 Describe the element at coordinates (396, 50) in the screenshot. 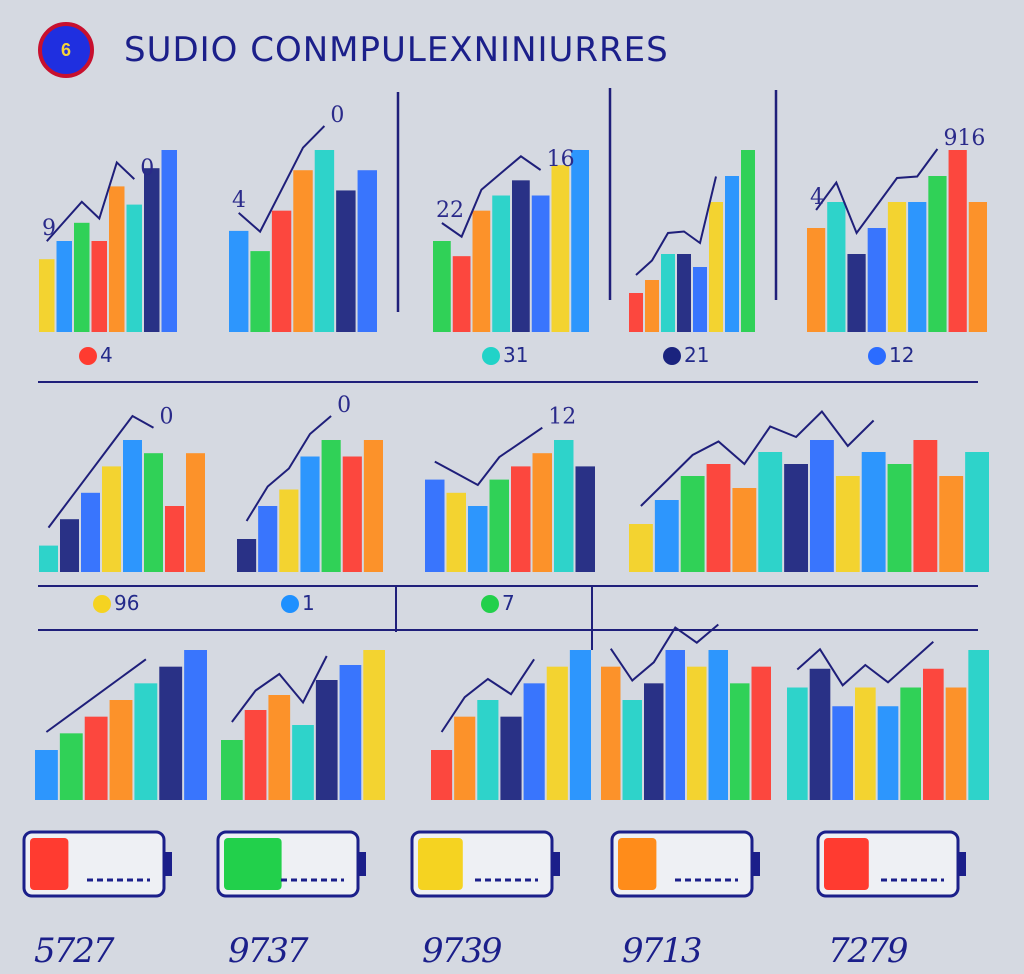

I see `page-title: SUDIO CONMPULEXNINIURRES` at that location.